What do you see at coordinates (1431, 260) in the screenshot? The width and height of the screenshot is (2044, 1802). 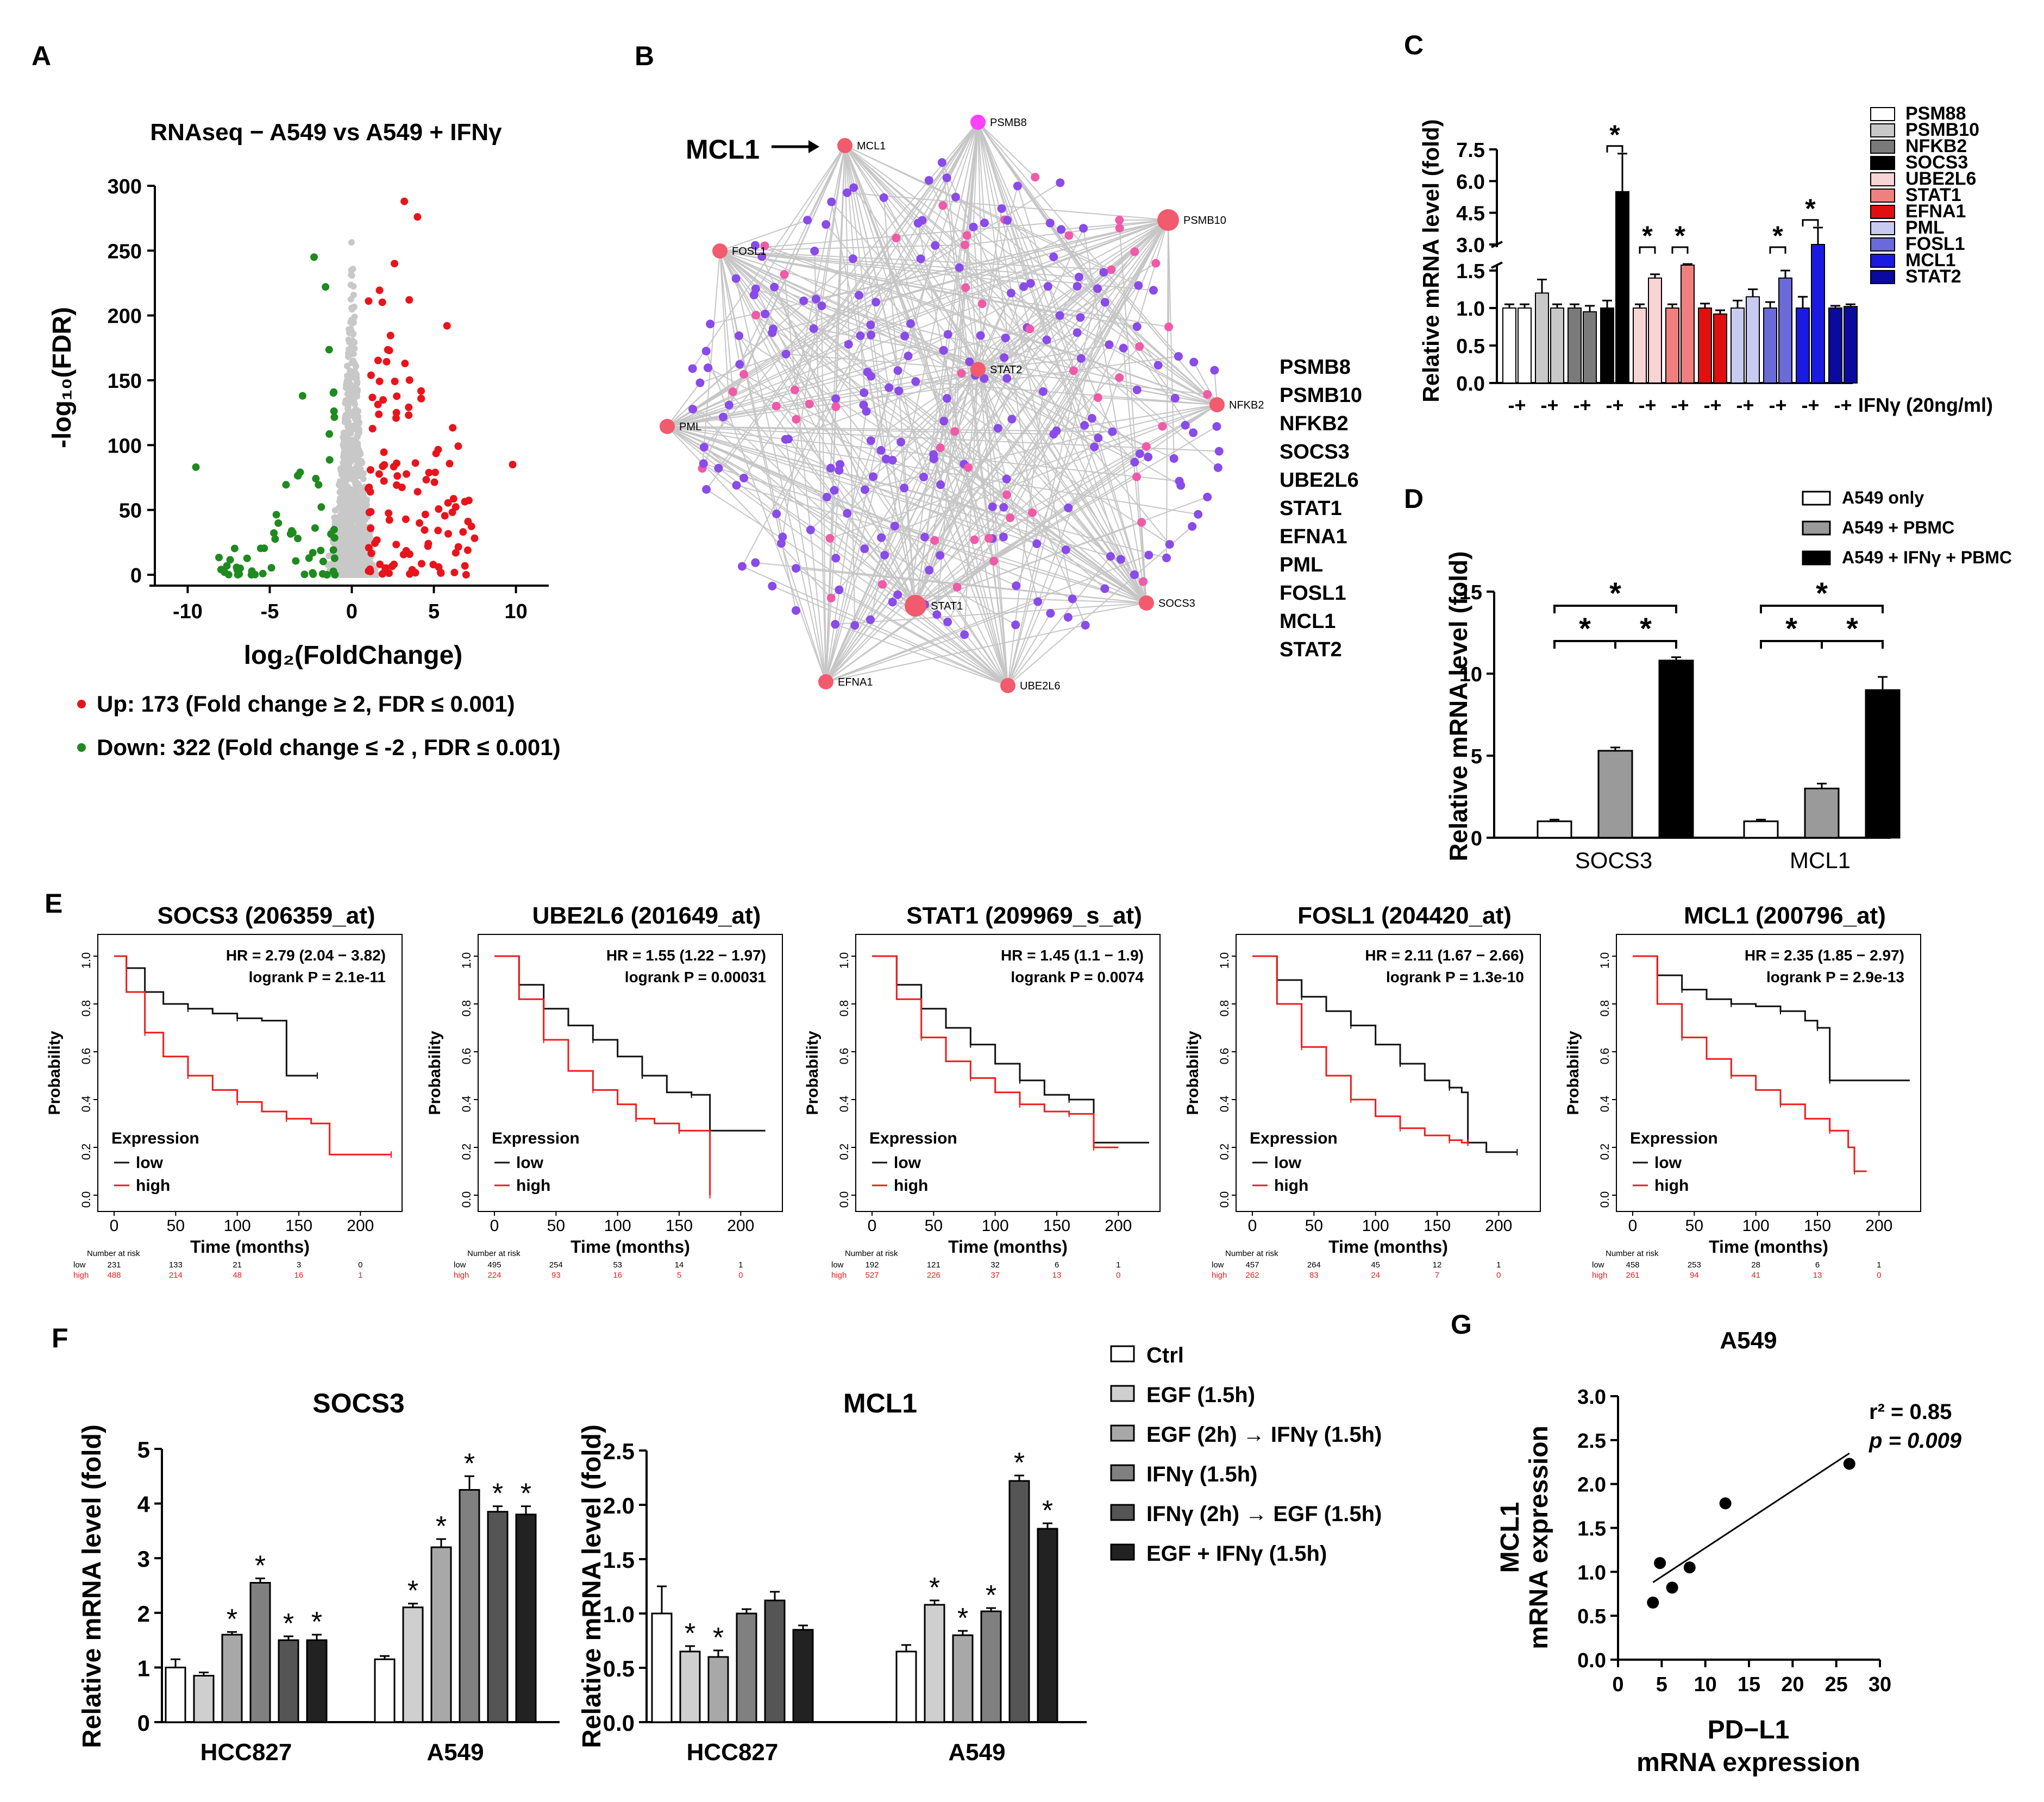 I see `y-axis-label: Relative mRNA level (fold)` at bounding box center [1431, 260].